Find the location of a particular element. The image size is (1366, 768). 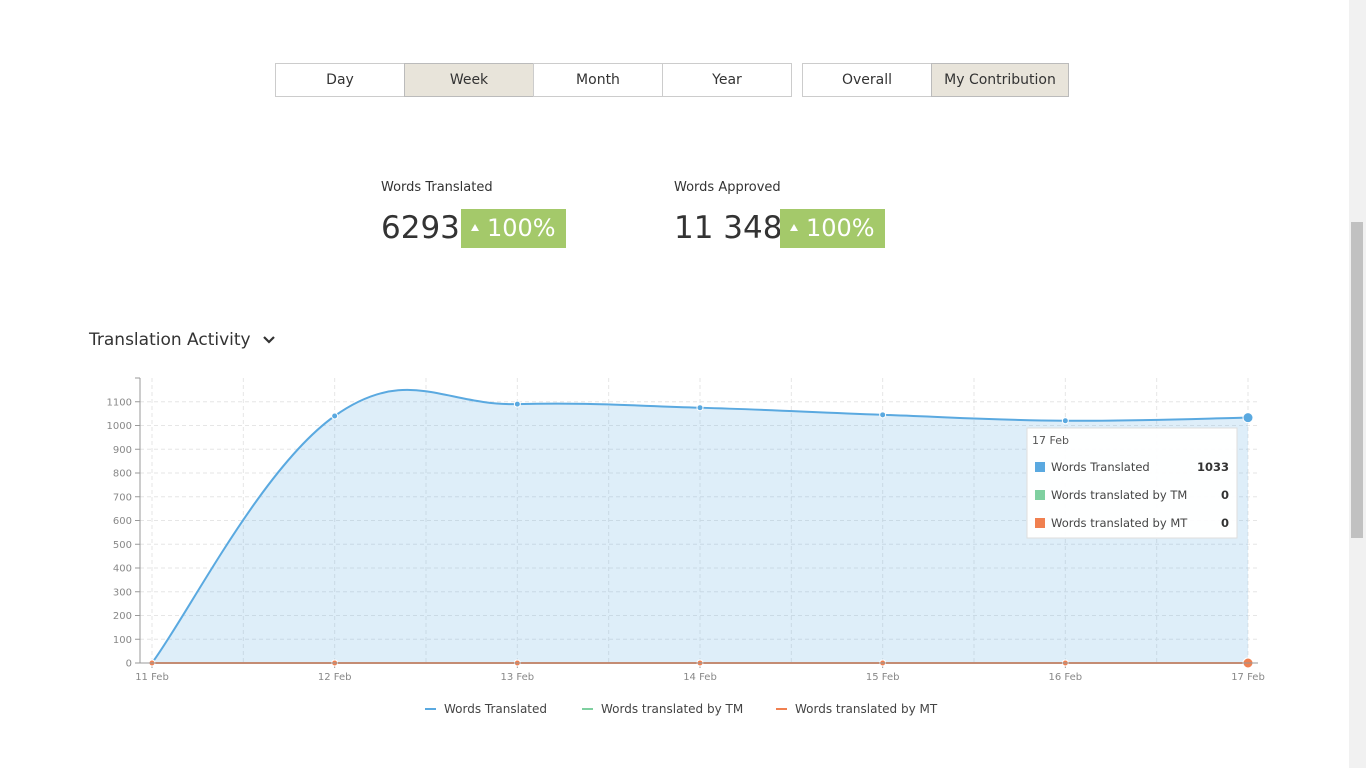

y-tick-label: 500 is located at coordinates (122, 545).